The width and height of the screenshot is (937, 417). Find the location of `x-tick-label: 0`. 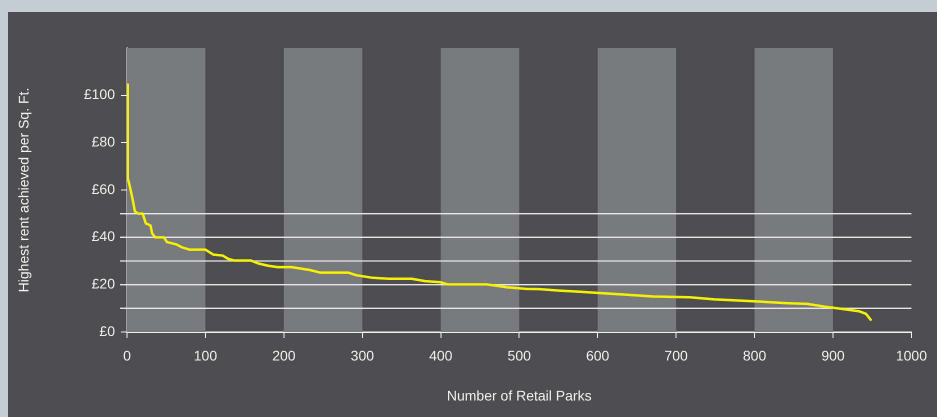

x-tick-label: 0 is located at coordinates (127, 355).